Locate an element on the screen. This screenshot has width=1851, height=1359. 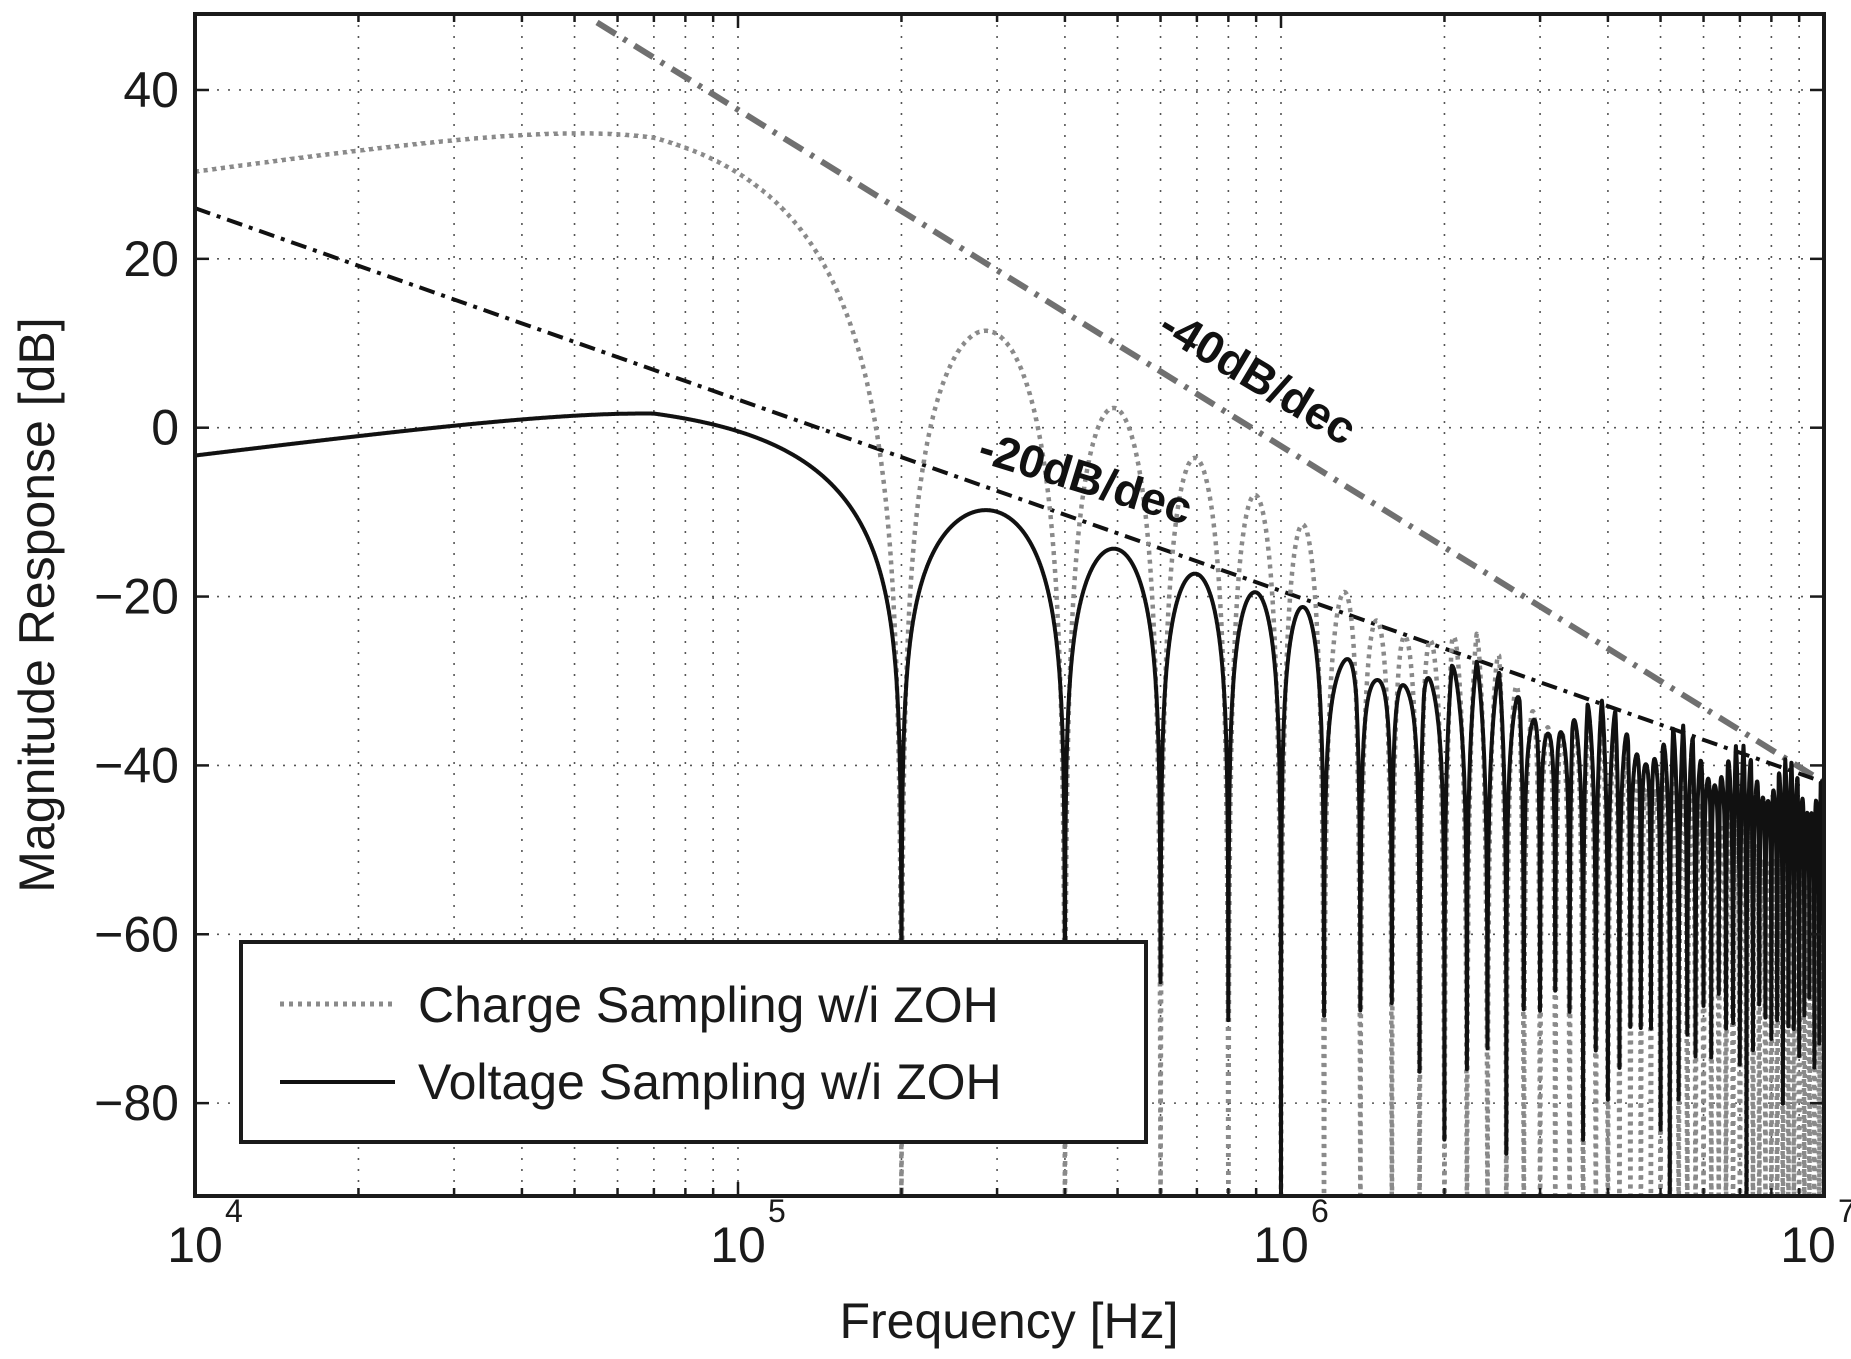
legend-box is located at coordinates (693, 1042).